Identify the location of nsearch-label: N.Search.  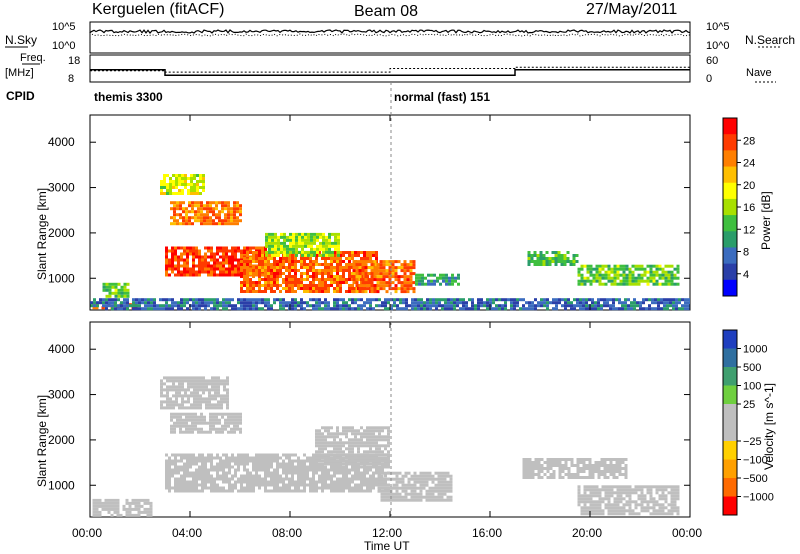
(770, 40).